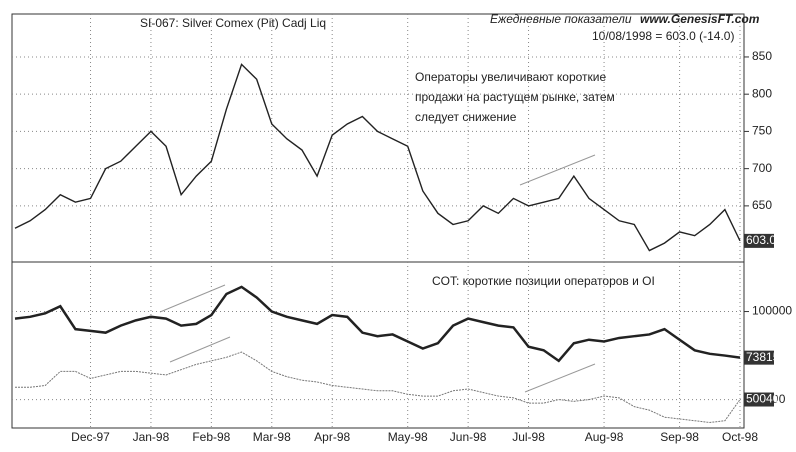  What do you see at coordinates (679, 437) in the screenshot?
I see `x-tick-label: Sep-98` at bounding box center [679, 437].